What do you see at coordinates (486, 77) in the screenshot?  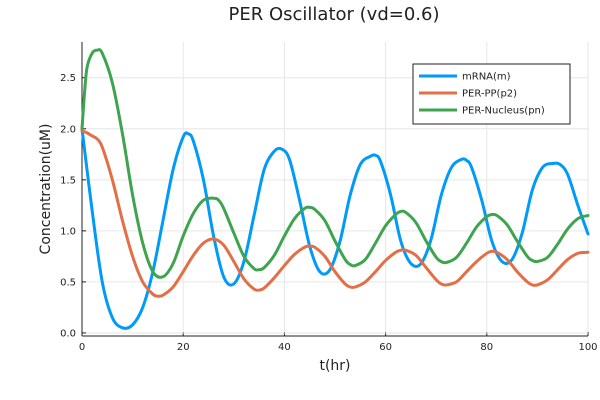 I see `legend-label-0: mRNA(m)` at bounding box center [486, 77].